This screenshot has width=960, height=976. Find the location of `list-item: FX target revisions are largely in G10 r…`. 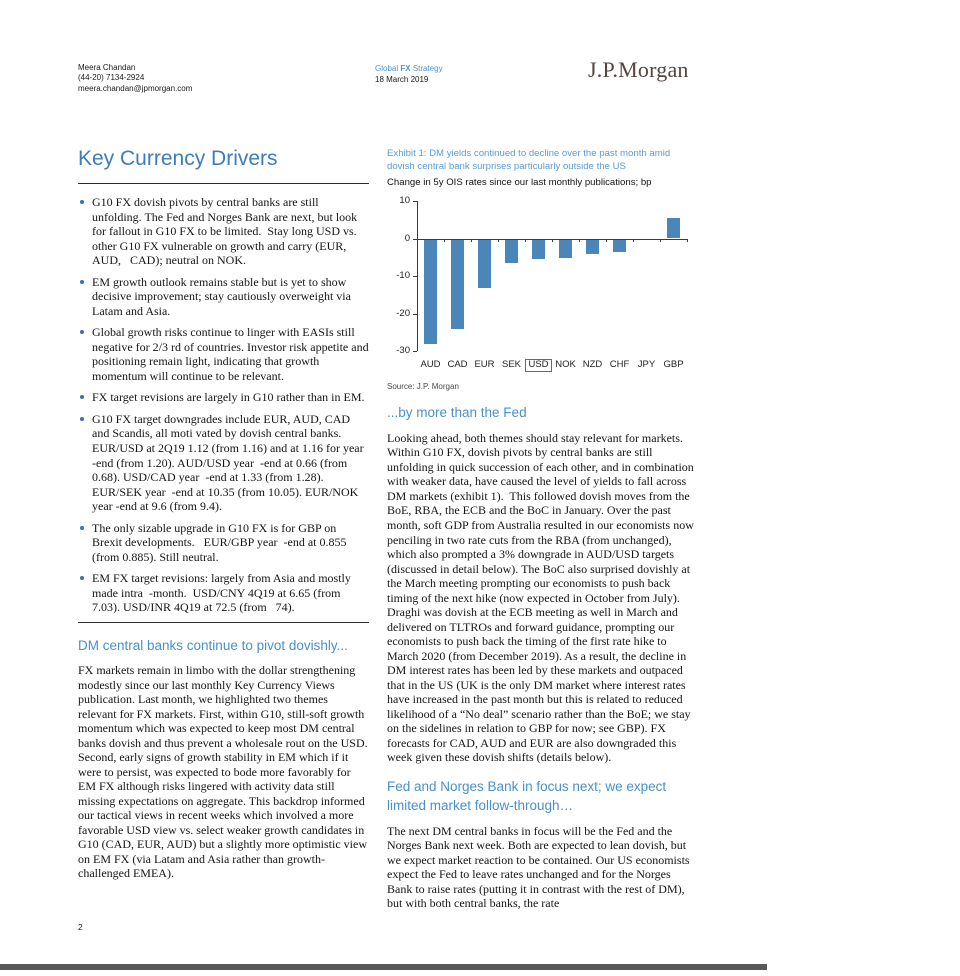

list-item: FX target revisions are largely in G10 r… is located at coordinates (223, 397).